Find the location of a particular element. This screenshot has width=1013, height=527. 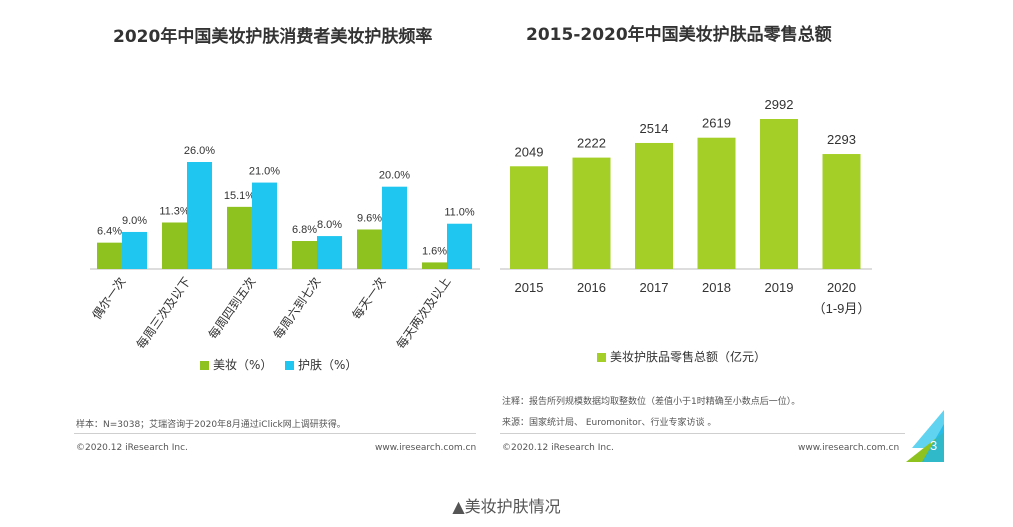

makeup-data-label: 6.8% is located at coordinates (304, 230).